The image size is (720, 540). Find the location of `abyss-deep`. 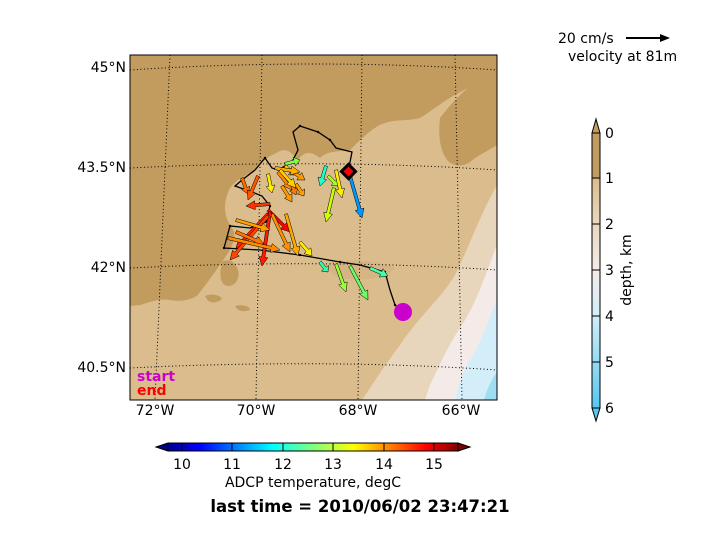

abyss-deep is located at coordinates (490, 386).